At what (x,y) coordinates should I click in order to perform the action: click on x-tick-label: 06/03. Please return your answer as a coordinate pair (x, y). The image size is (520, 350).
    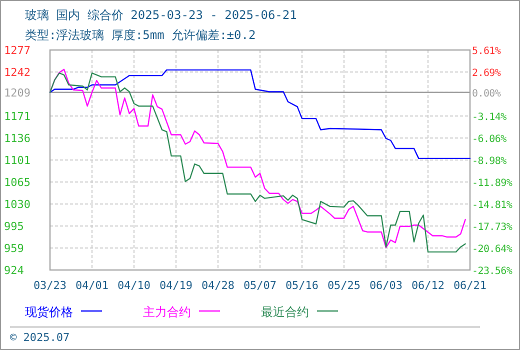
    Looking at the image, I should click on (386, 285).